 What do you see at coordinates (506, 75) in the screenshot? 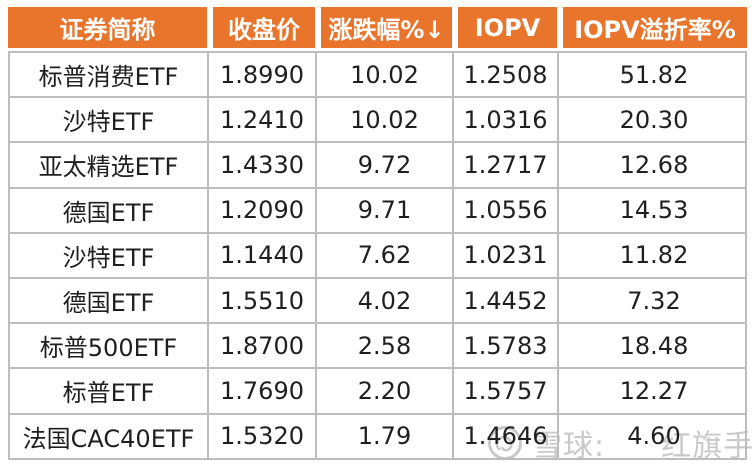
I see `cell-iopv: 1.2508` at bounding box center [506, 75].